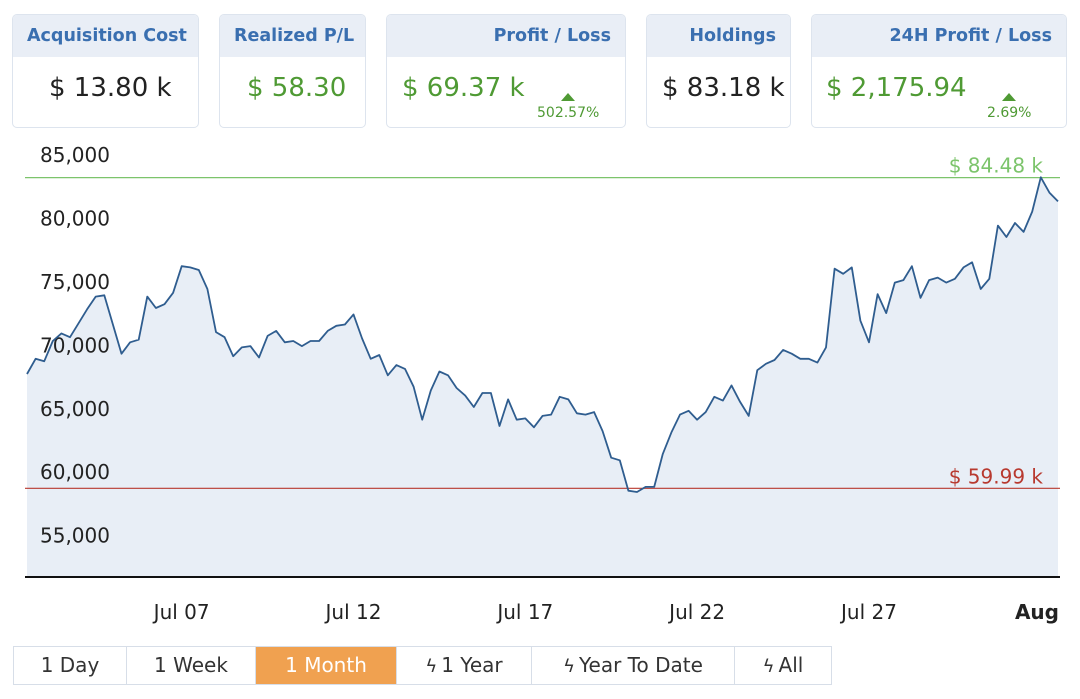 The image size is (1080, 699). What do you see at coordinates (75, 472) in the screenshot?
I see `y-tick-label: 60,000` at bounding box center [75, 472].